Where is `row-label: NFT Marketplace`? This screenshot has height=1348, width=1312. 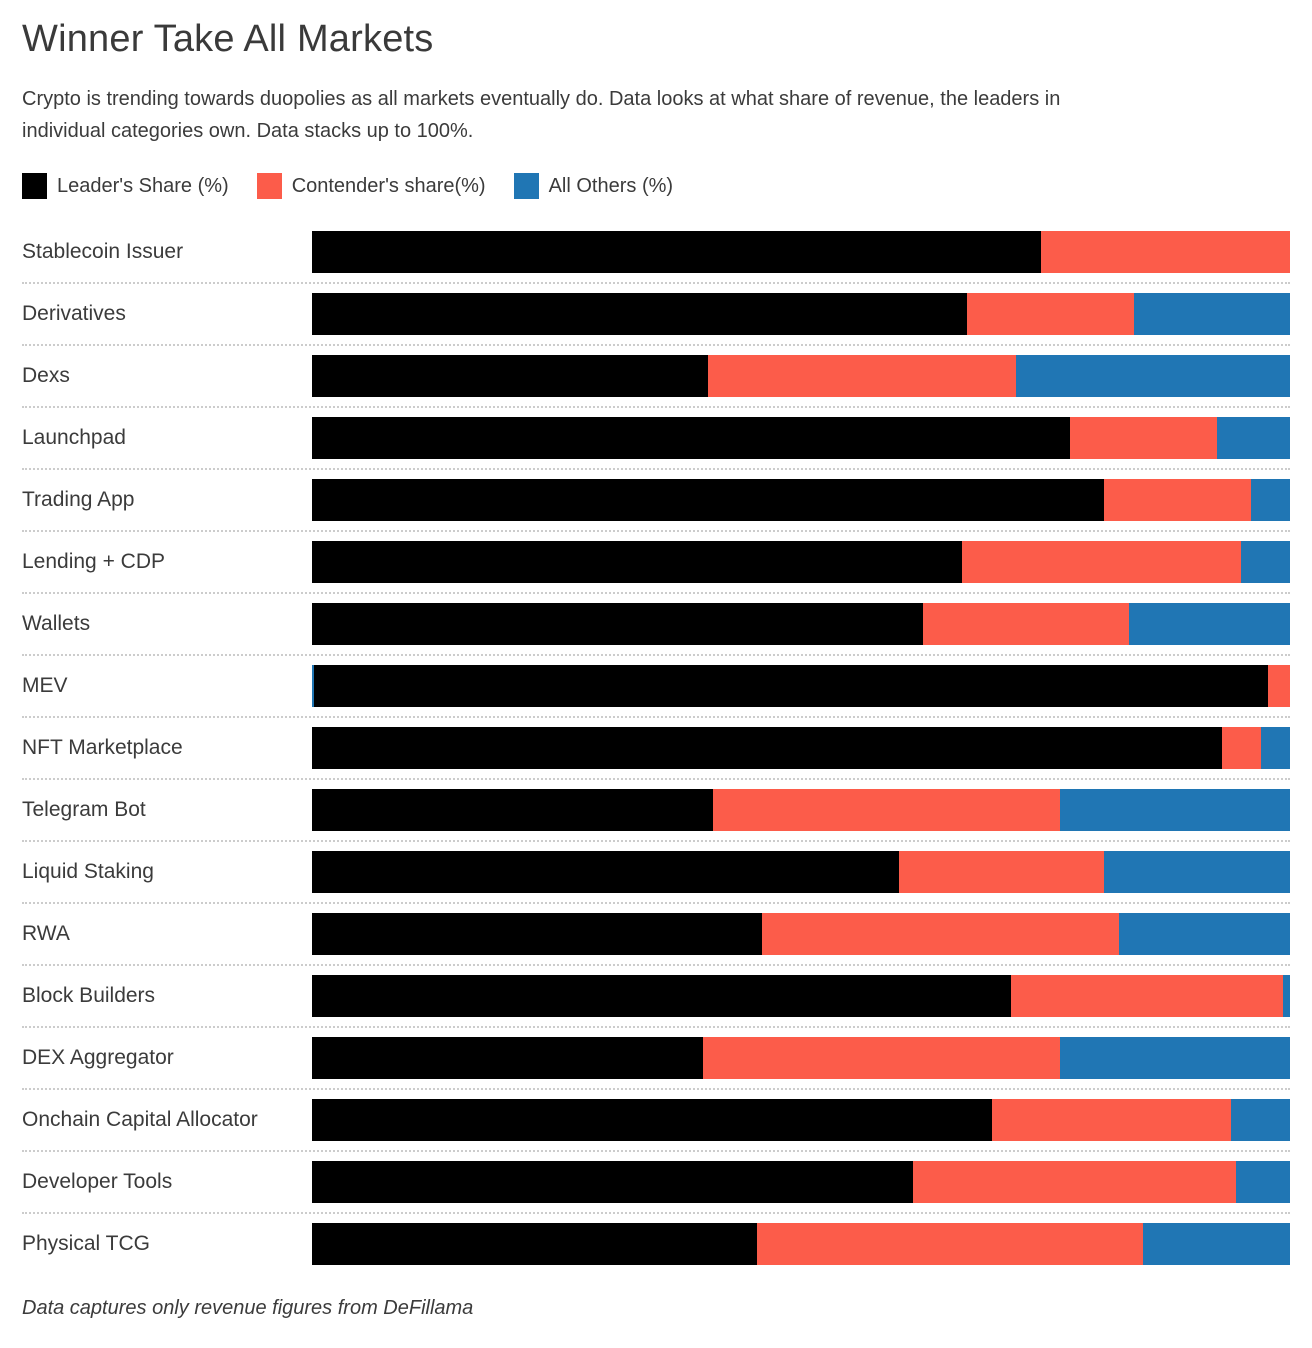 row-label: NFT Marketplace is located at coordinates (102, 747).